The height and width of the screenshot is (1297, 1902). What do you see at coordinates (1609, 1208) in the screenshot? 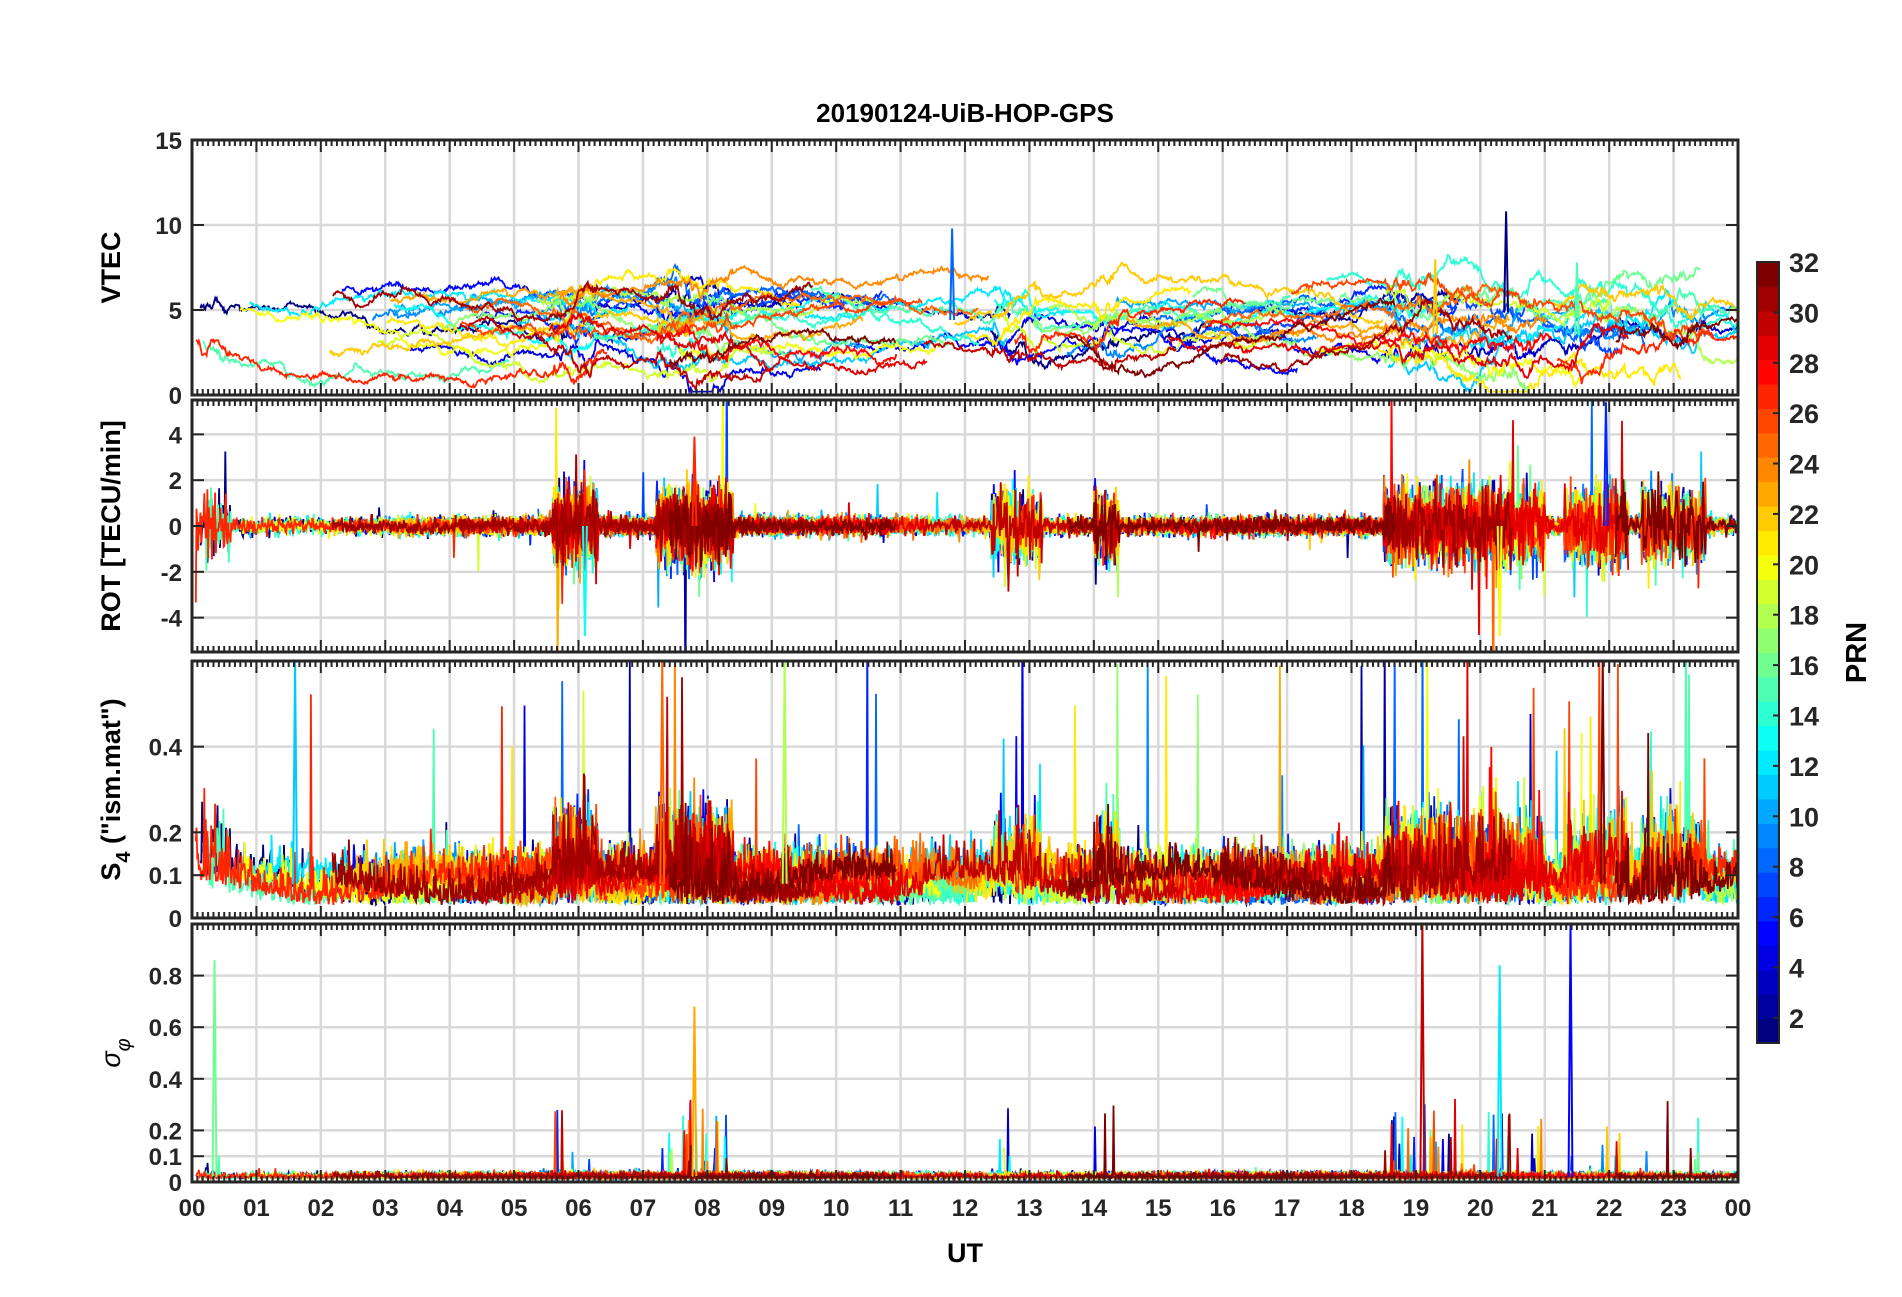
I see `x-tick-label: 22` at bounding box center [1609, 1208].